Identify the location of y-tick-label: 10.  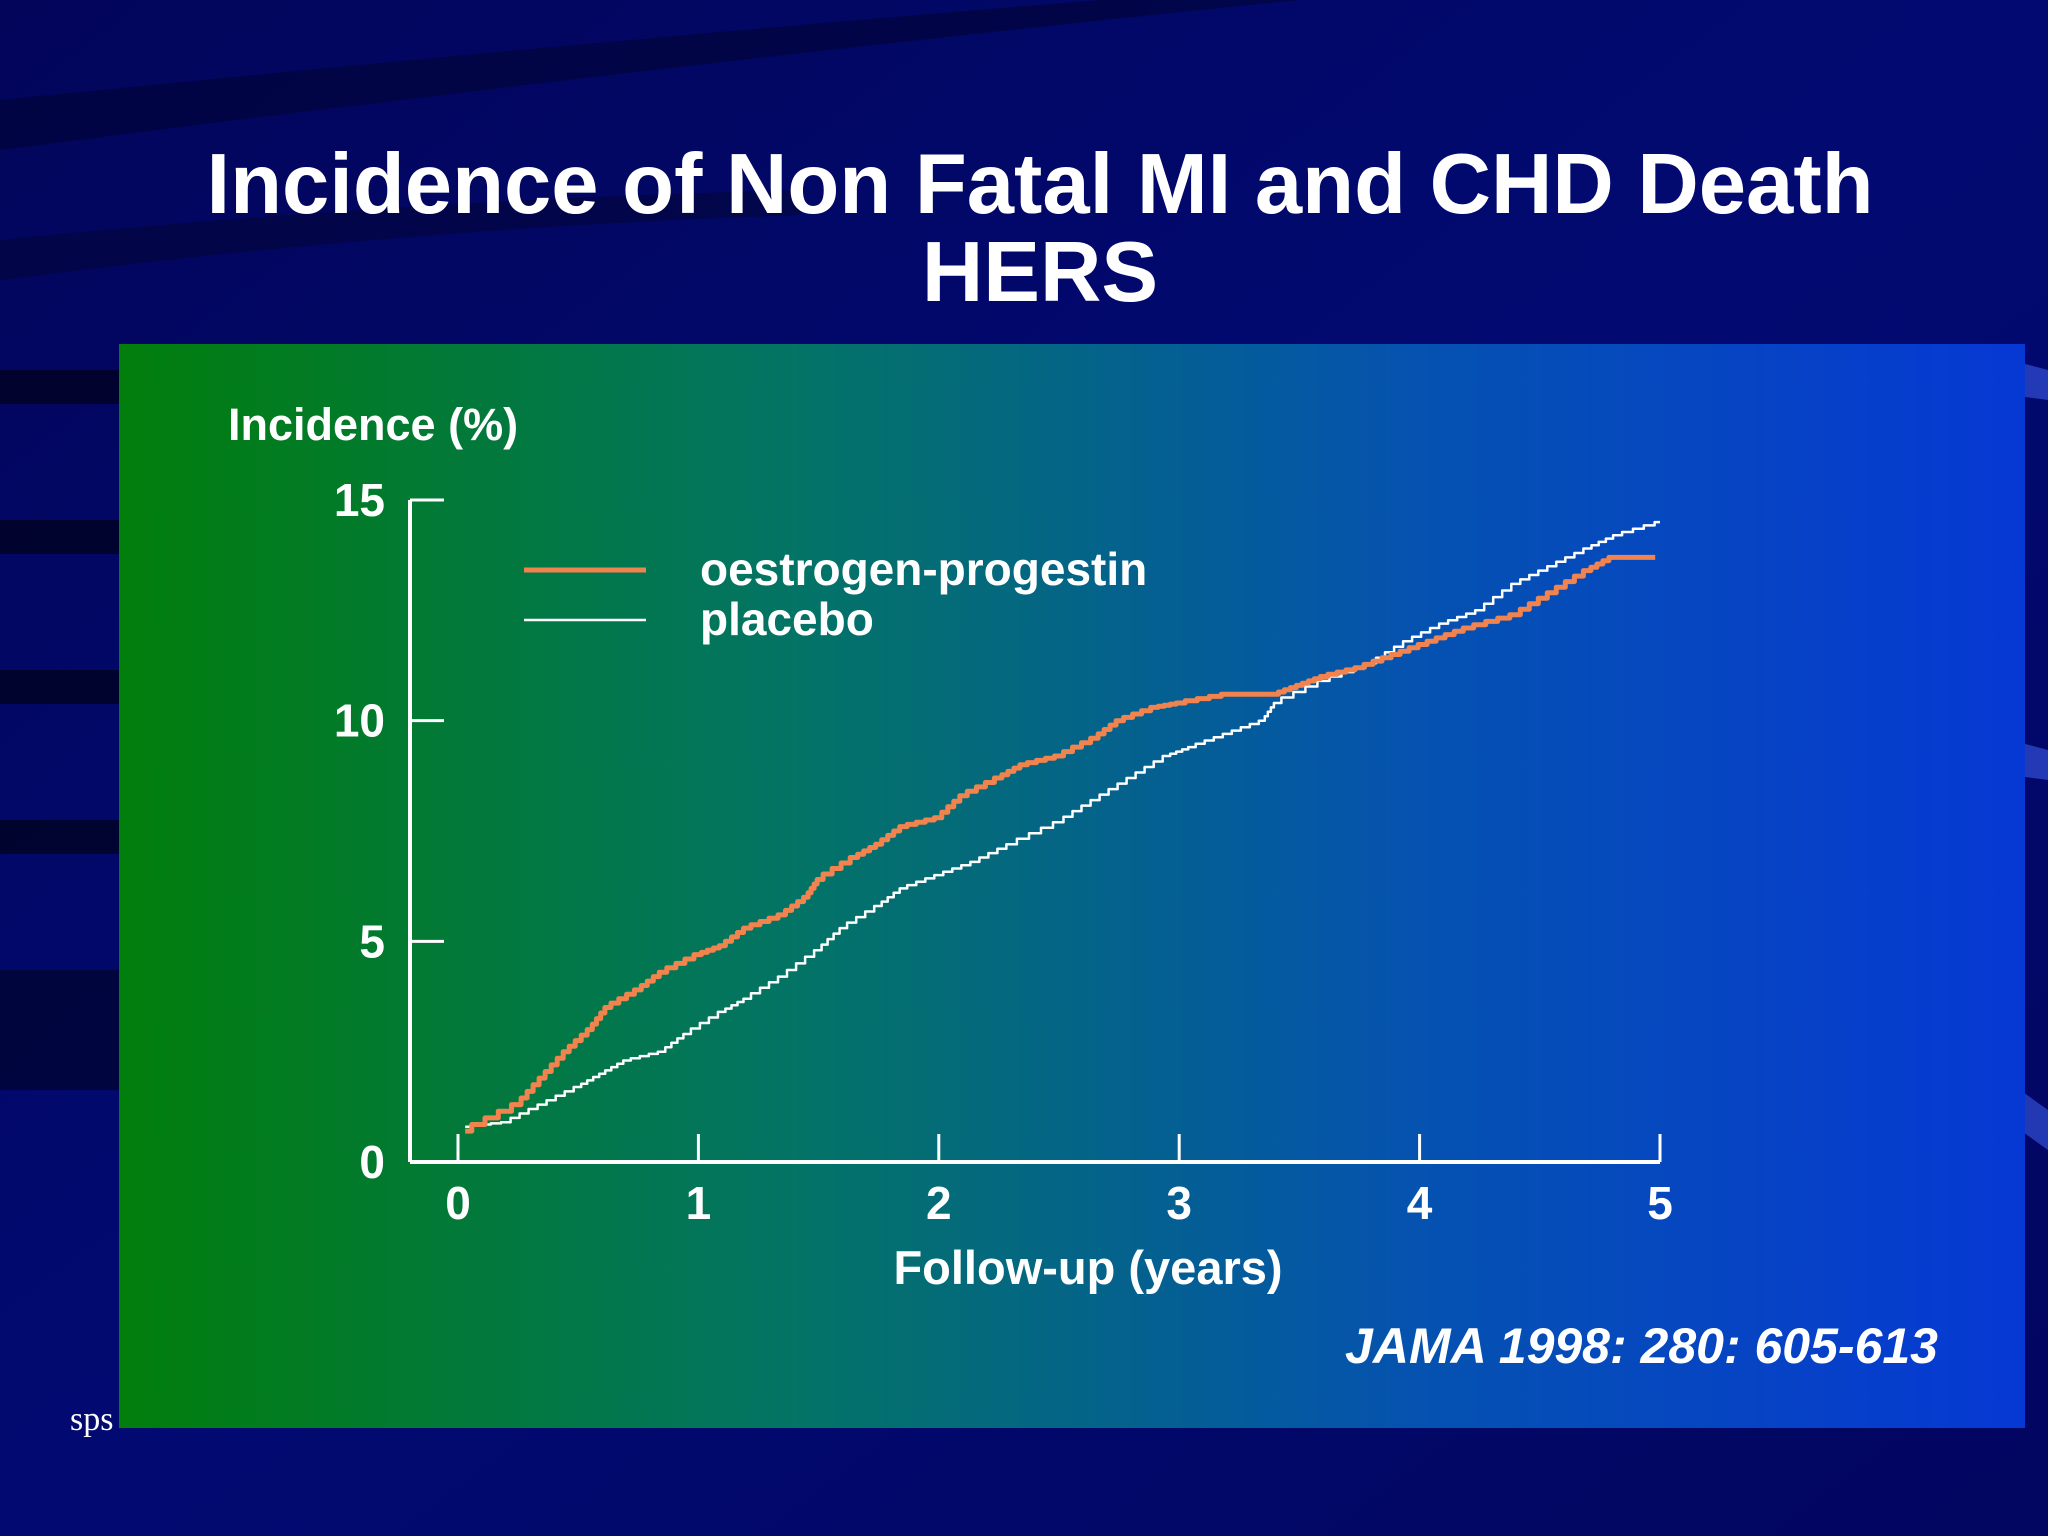
(359, 721).